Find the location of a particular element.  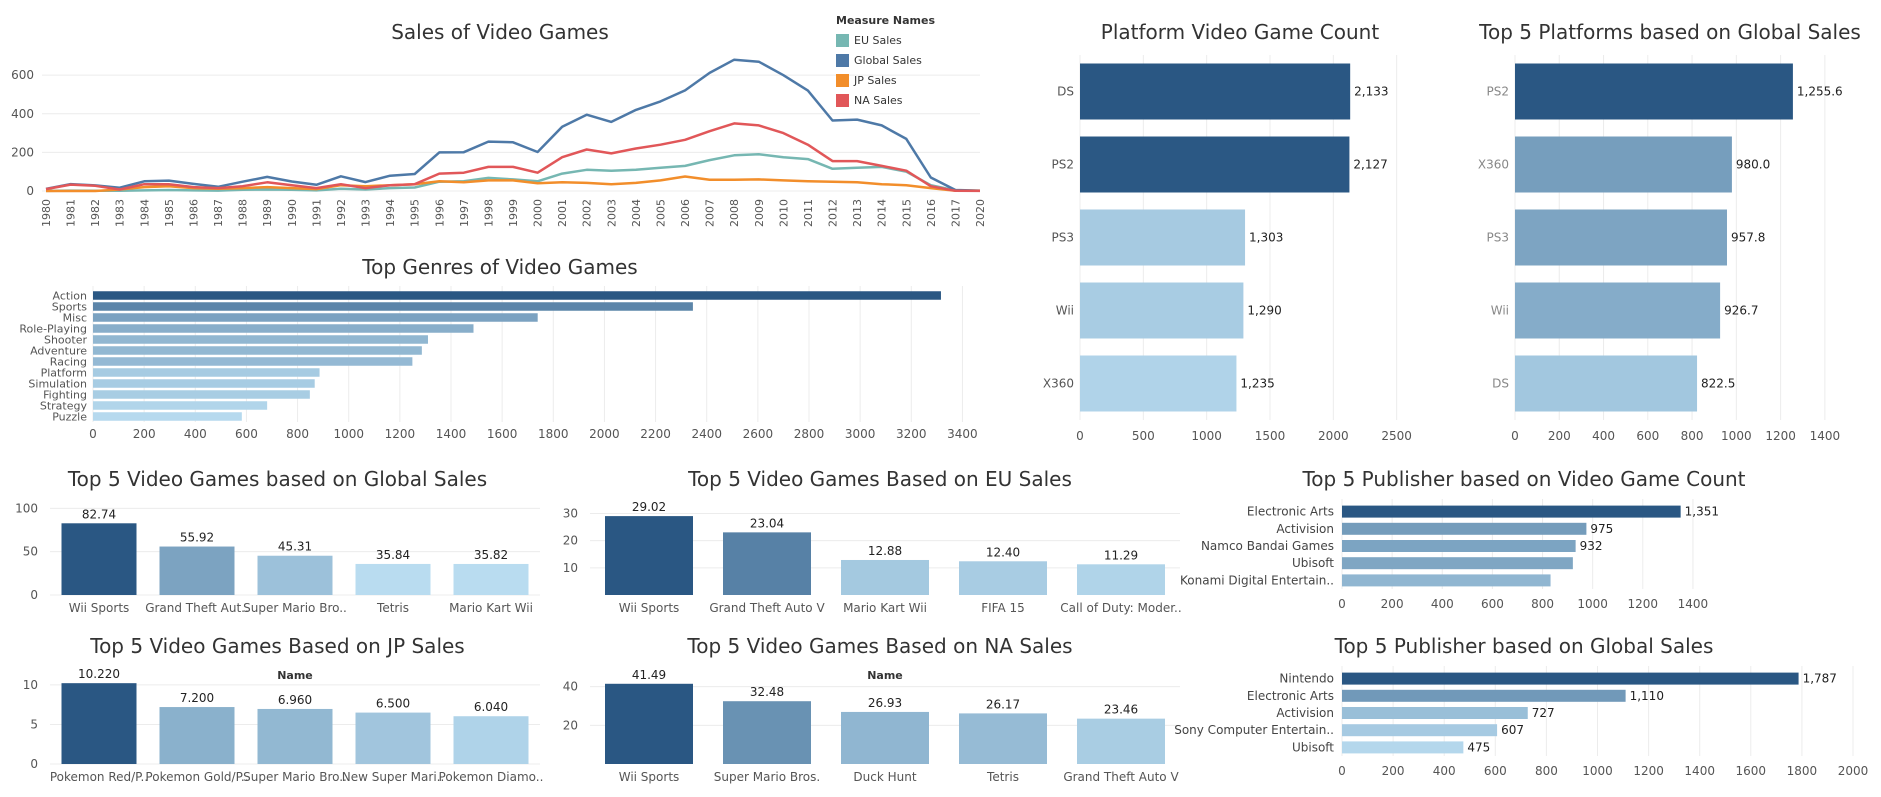

x-tick-label: 2013 is located at coordinates (857, 213).